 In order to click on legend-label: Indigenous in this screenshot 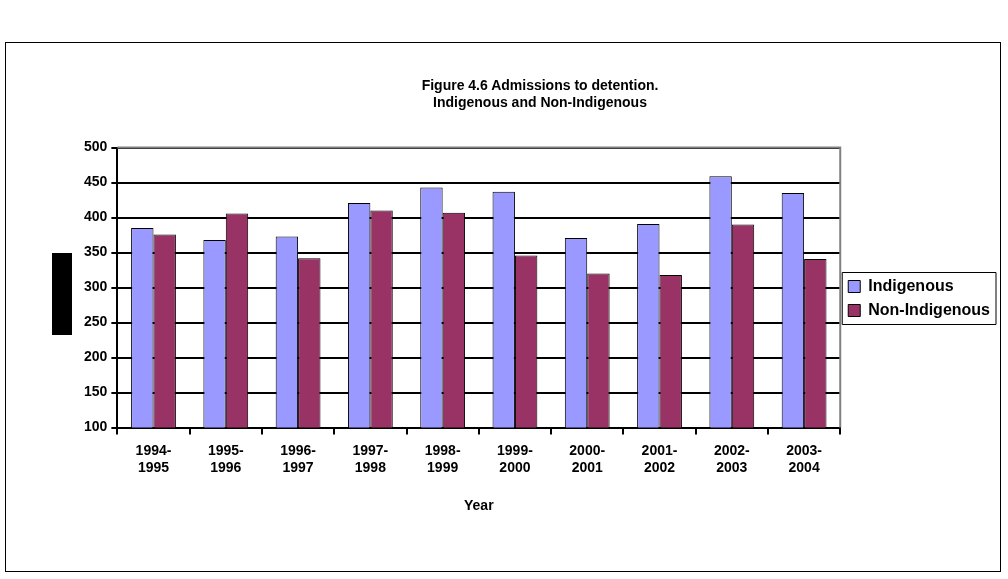, I will do `click(911, 285)`.